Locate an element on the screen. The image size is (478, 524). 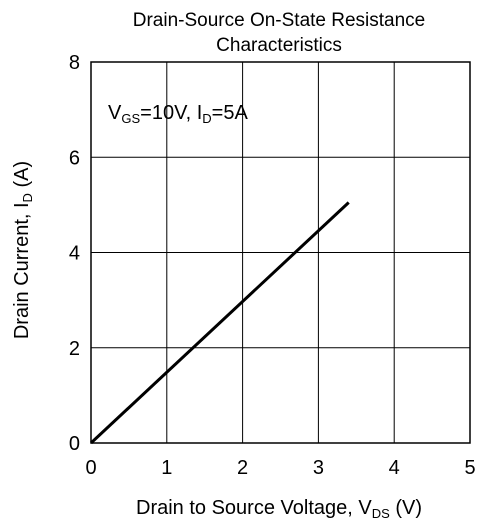
y-tick-labels: 0 2 4 6 8 is located at coordinates (74, 253).